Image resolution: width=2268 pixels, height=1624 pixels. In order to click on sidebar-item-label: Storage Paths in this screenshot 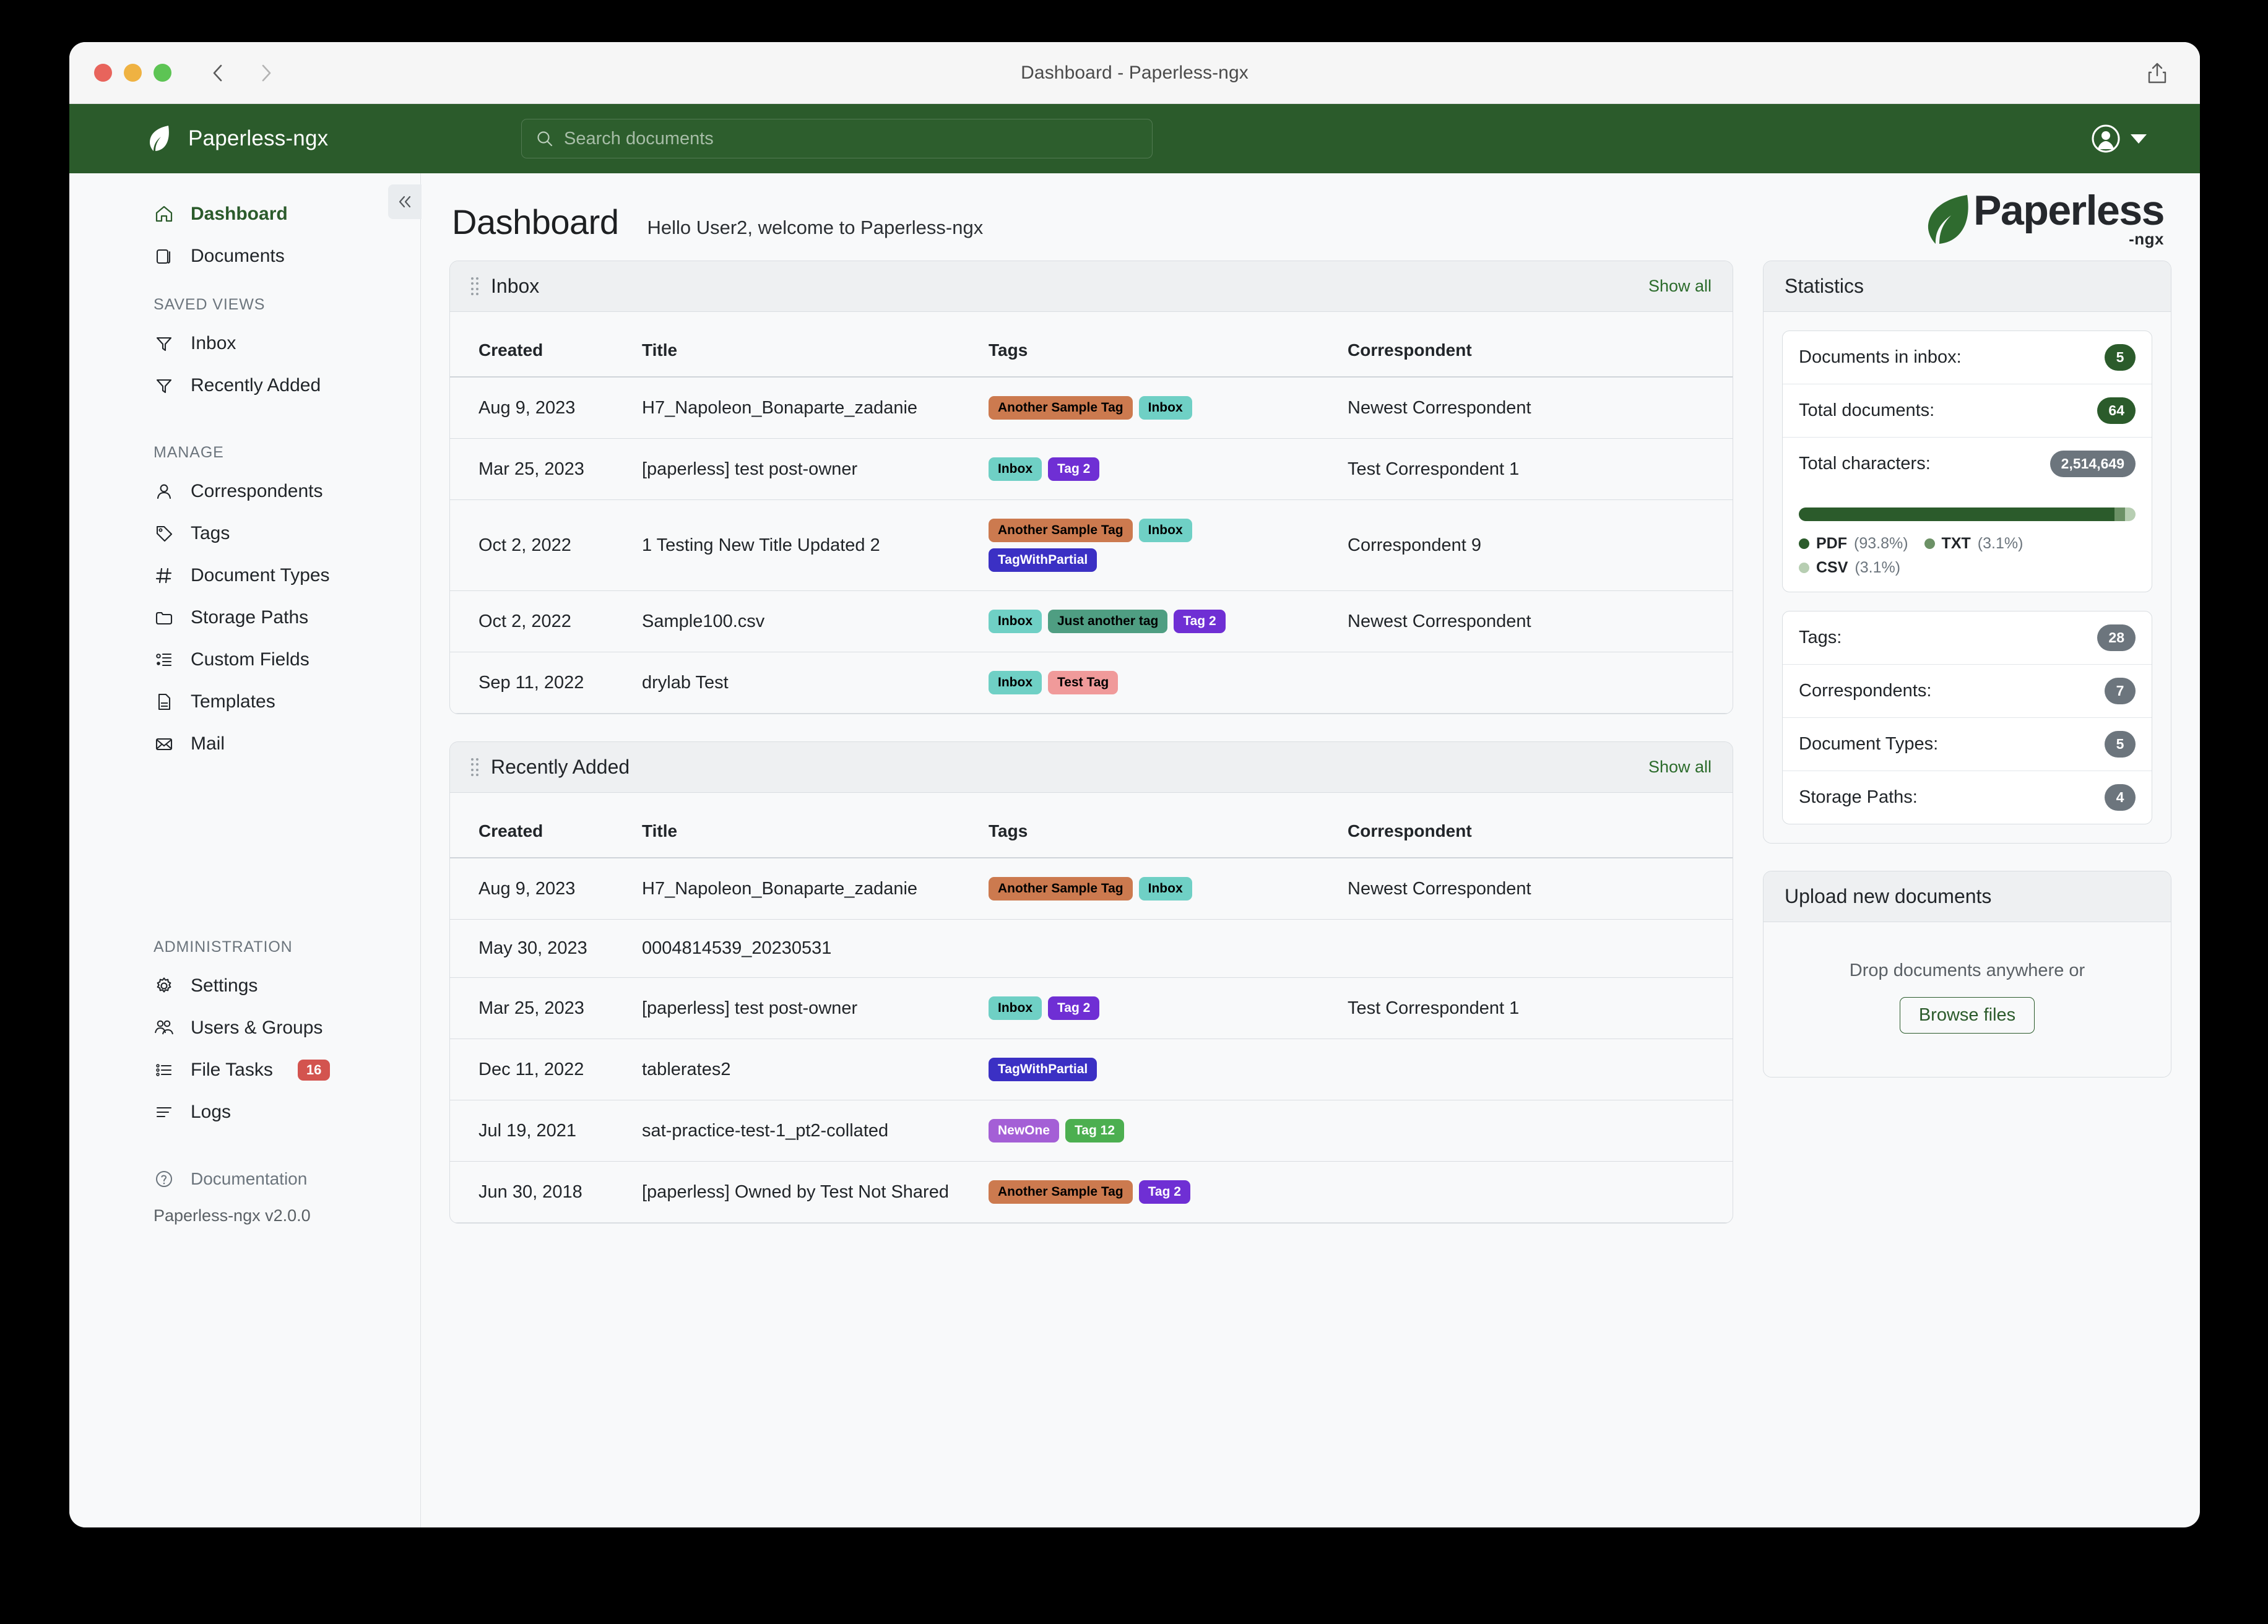, I will do `click(250, 617)`.